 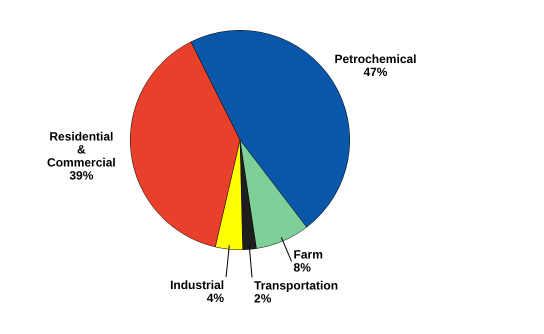 I want to click on slice-label: Petrochemical, so click(x=375, y=59).